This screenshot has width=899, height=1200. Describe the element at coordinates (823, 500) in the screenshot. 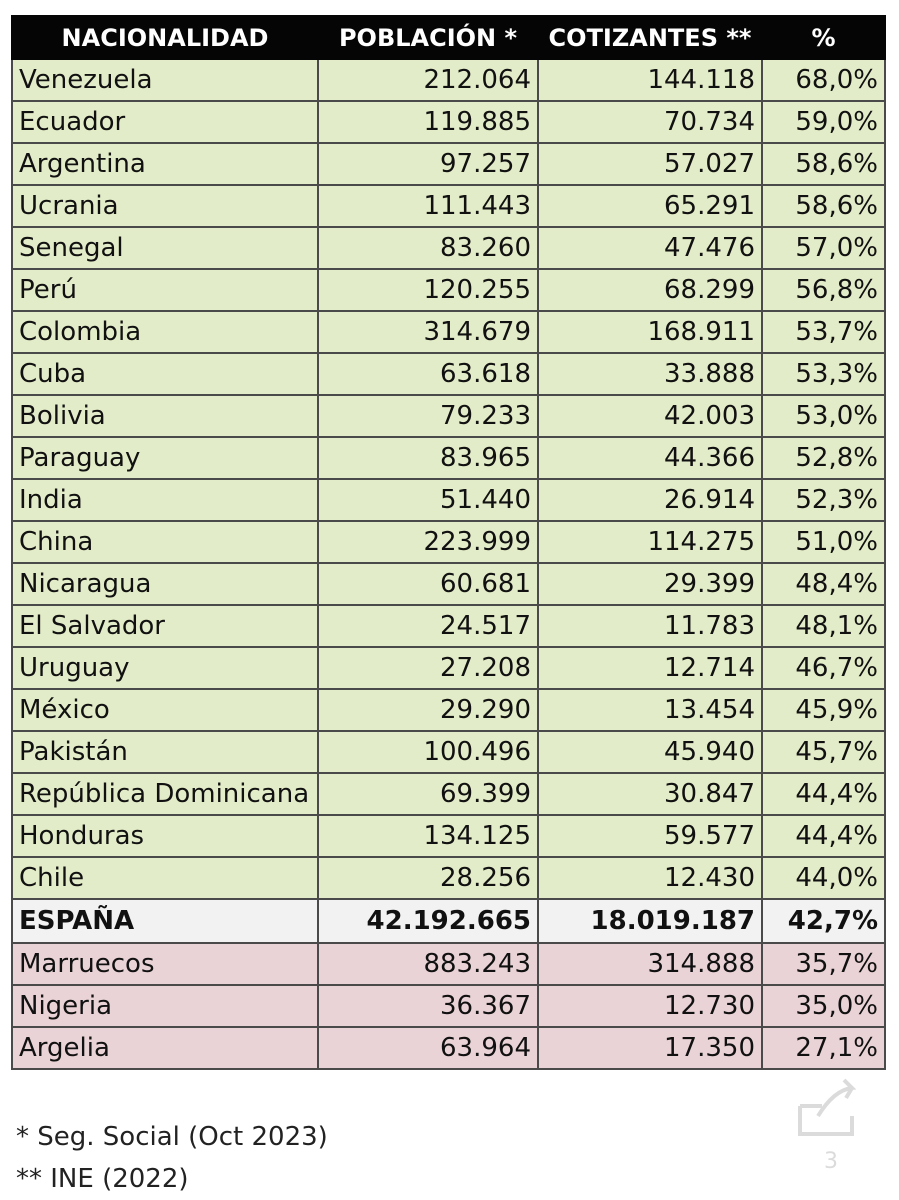

I see `cell-percent: 52,3%` at that location.